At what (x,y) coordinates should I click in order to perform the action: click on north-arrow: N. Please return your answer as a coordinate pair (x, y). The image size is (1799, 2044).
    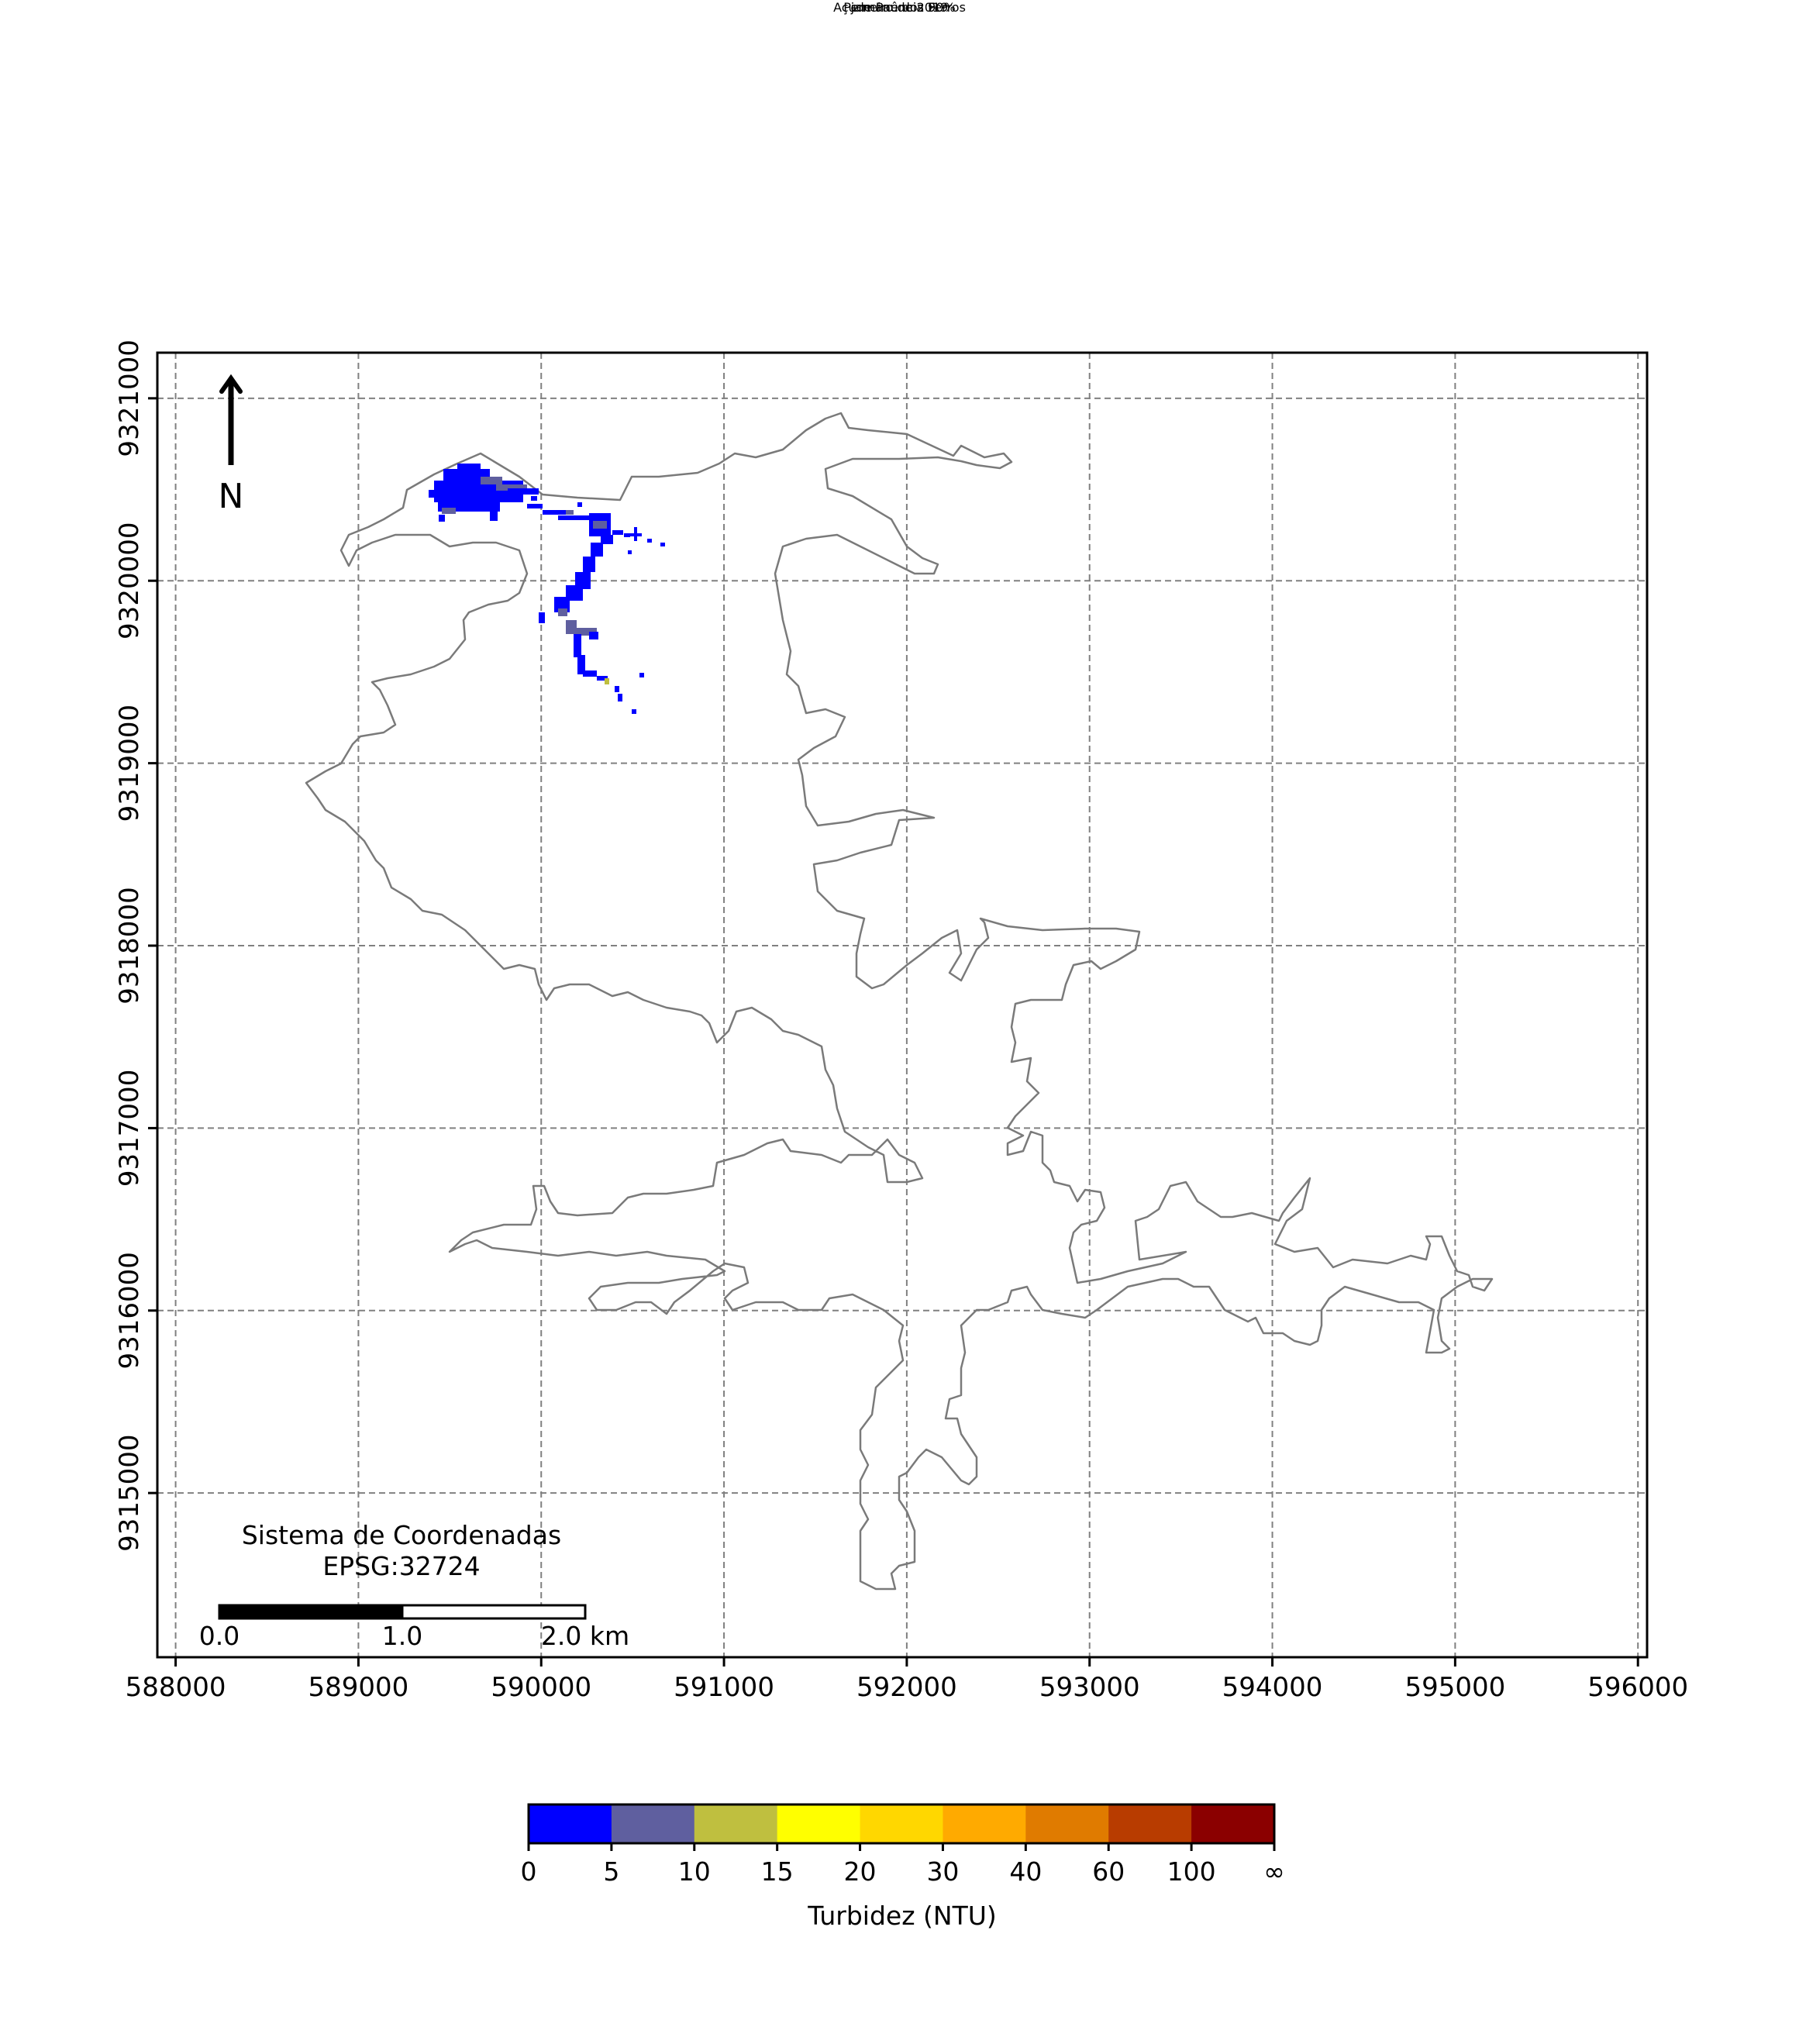
    Looking at the image, I should click on (231, 445).